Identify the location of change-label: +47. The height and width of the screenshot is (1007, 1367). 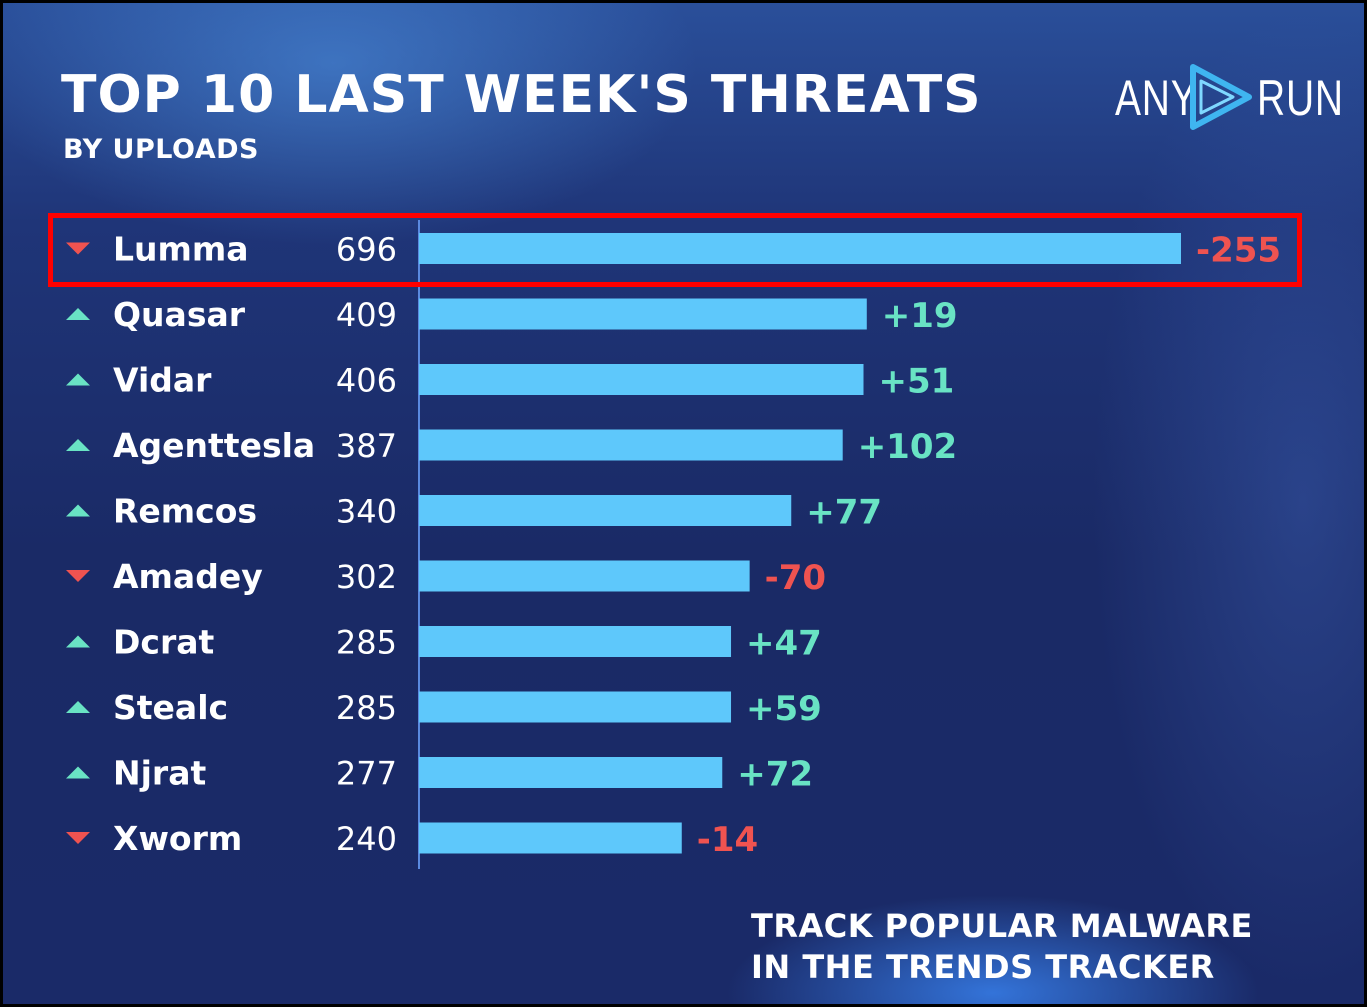
(784, 644).